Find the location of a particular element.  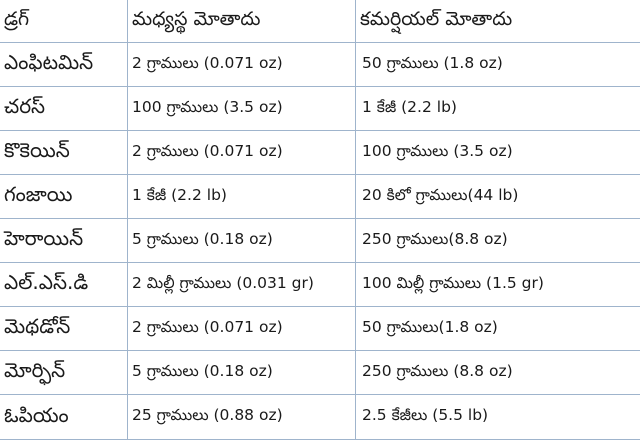

drug-name-cell: ఎంఫిటమిన్ is located at coordinates (64, 64).